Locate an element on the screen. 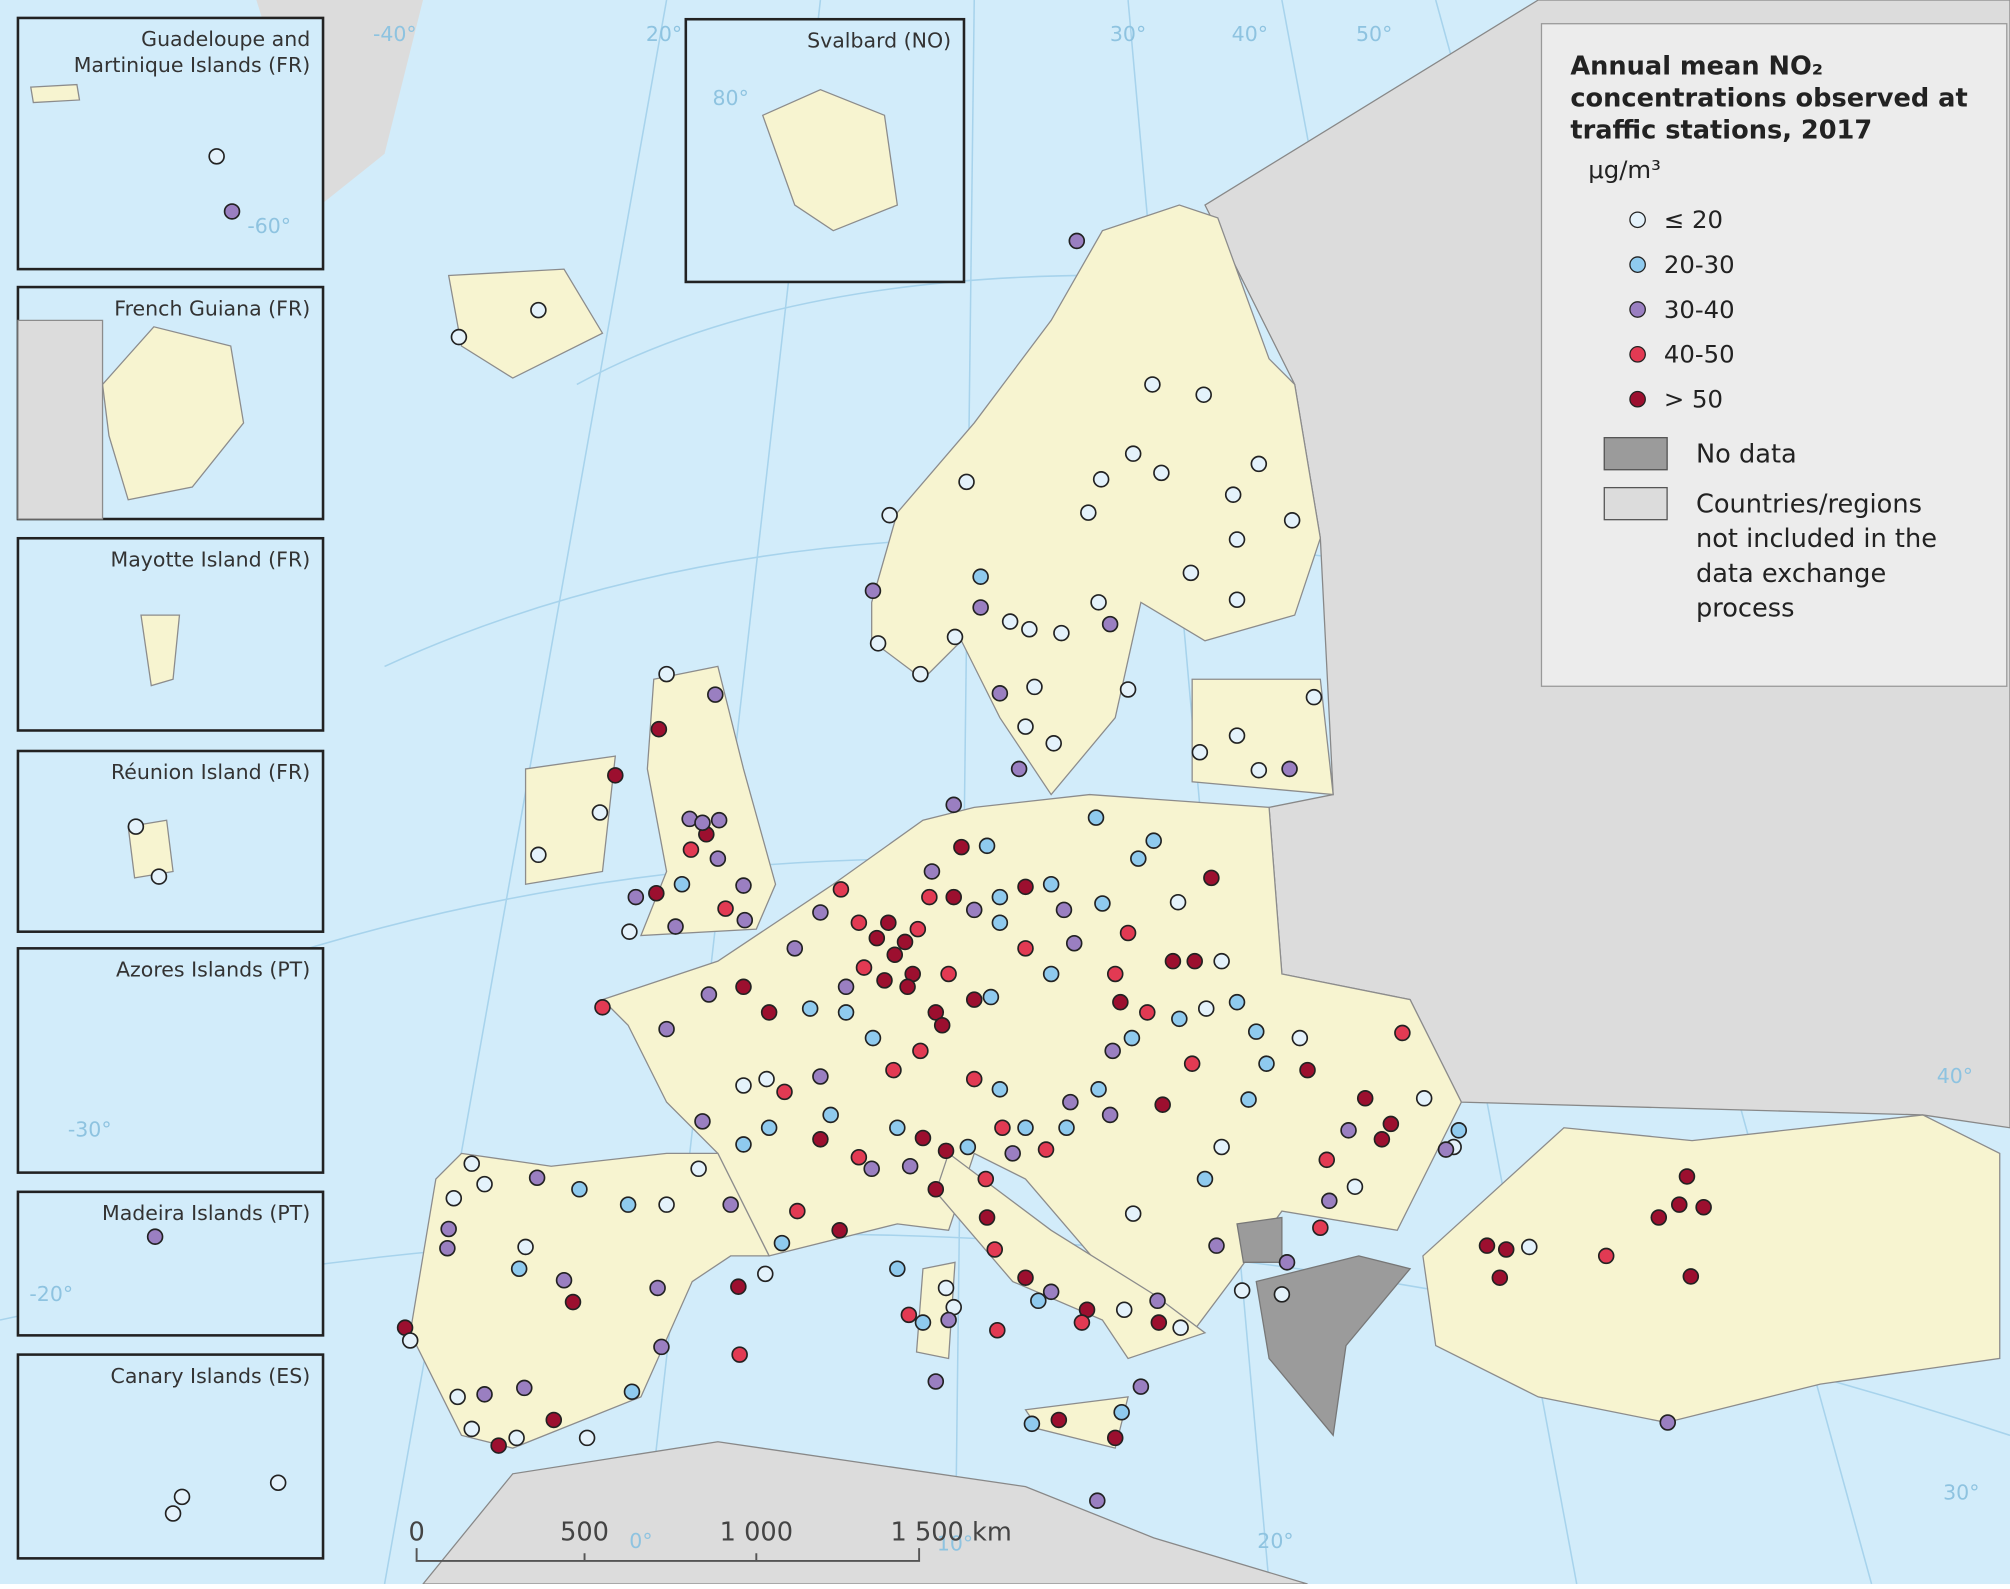 The width and height of the screenshot is (2010, 1589). legend-item: ≤ 20 is located at coordinates (1774, 219).